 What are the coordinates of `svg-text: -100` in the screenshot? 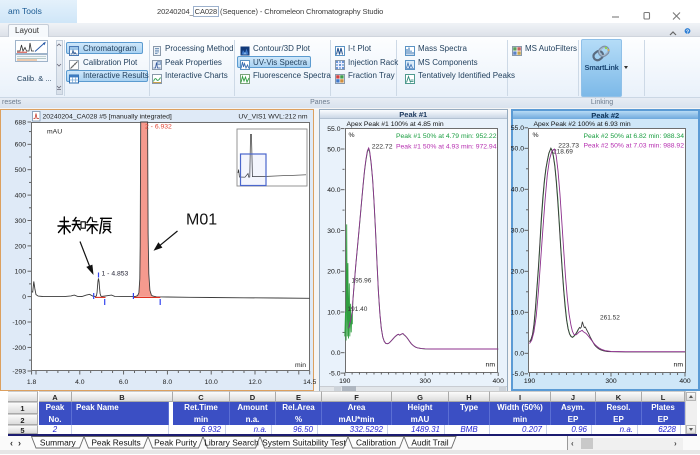 It's located at (19, 322).